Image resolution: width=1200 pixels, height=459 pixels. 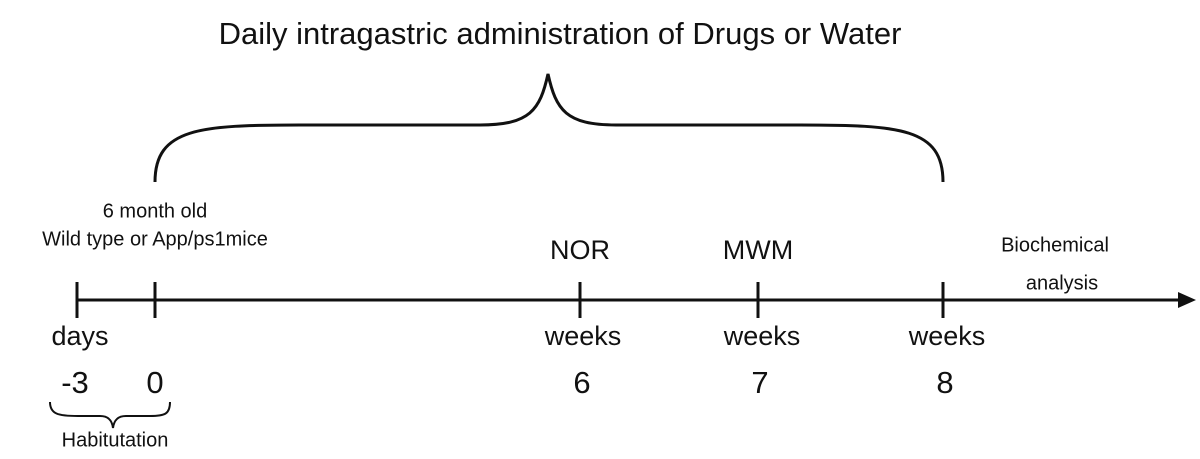 I want to click on start-label: 6 month old, so click(x=155, y=211).